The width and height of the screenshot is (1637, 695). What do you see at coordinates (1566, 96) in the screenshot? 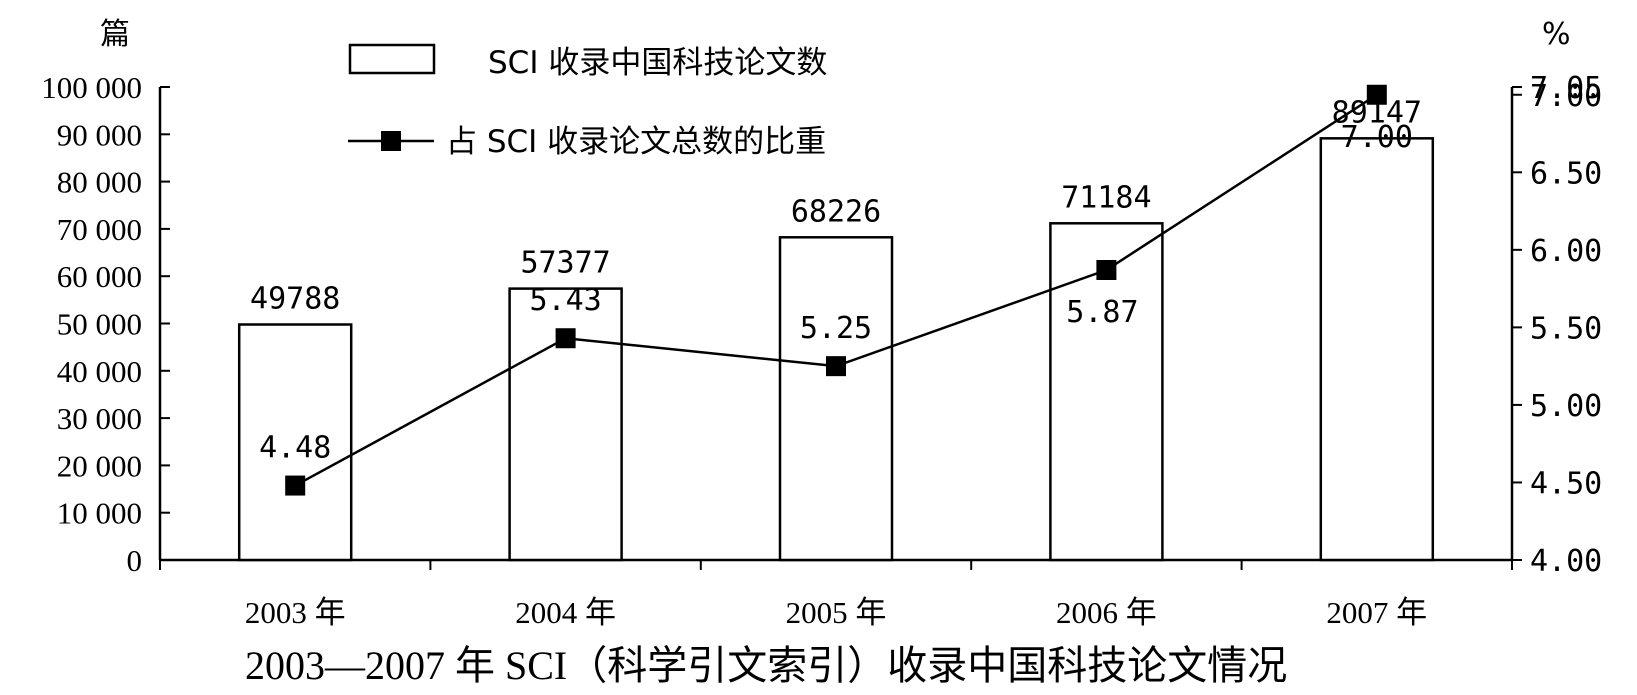
I see `right-axis-tick-label: 7.00` at bounding box center [1566, 96].